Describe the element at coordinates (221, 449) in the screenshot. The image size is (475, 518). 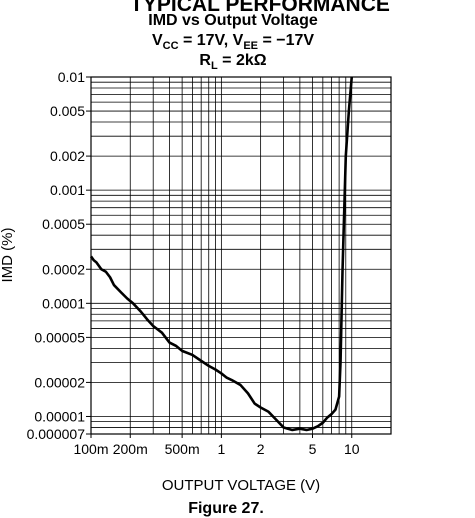
I see `x-tick-label: 1` at that location.